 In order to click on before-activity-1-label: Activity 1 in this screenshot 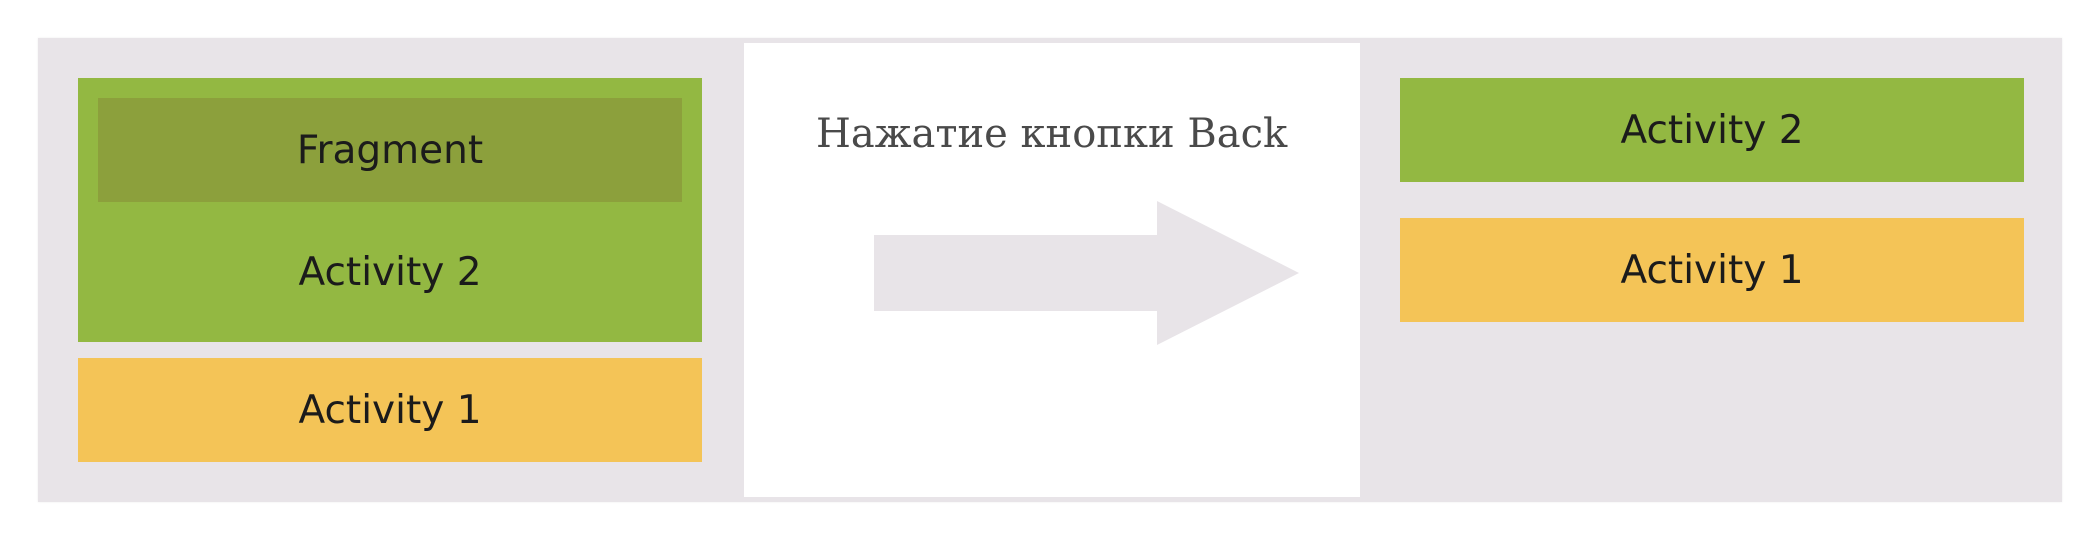, I will do `click(390, 410)`.